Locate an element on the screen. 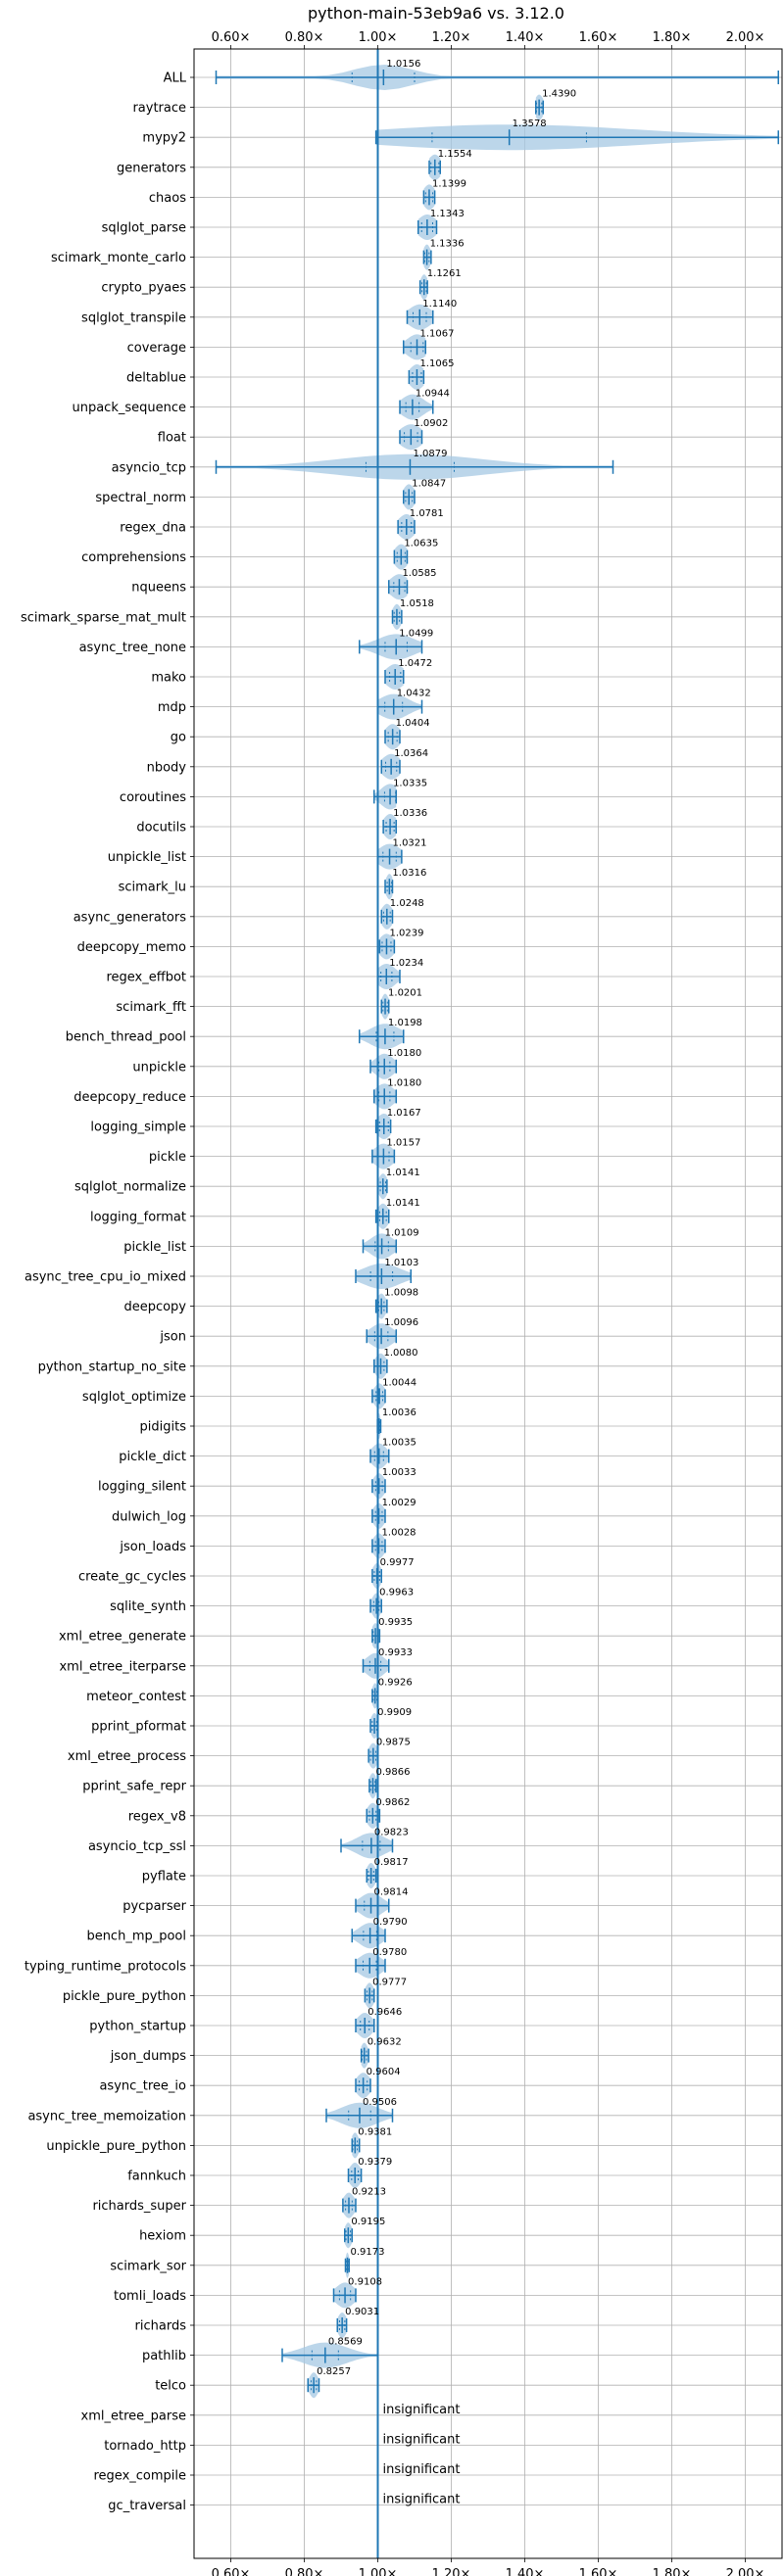 This screenshot has width=784, height=2576. benchmark-label: coroutines is located at coordinates (153, 798).